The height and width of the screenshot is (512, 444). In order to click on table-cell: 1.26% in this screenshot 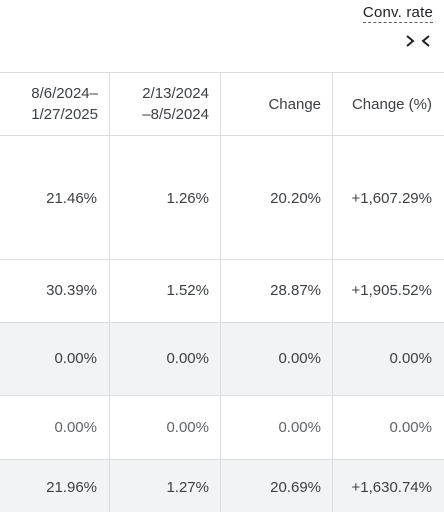, I will do `click(187, 198)`.